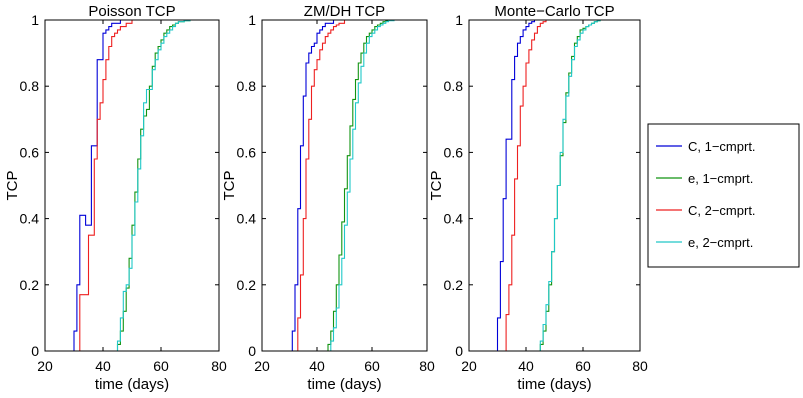 This screenshot has height=398, width=803. What do you see at coordinates (344, 11) in the screenshot?
I see `chart-title: ZM/DH TCP` at bounding box center [344, 11].